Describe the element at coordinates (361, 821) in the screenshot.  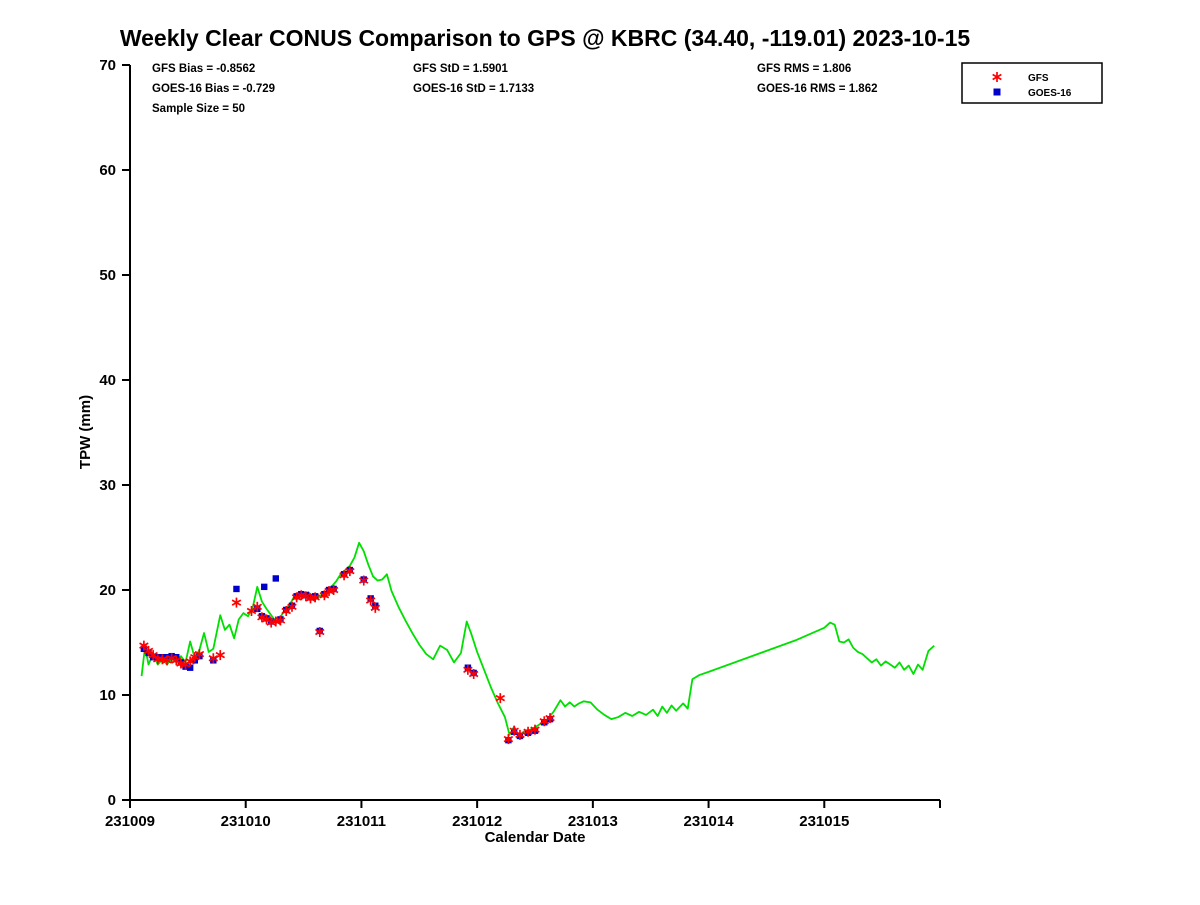
I see `x-tick-label: 231011` at that location.